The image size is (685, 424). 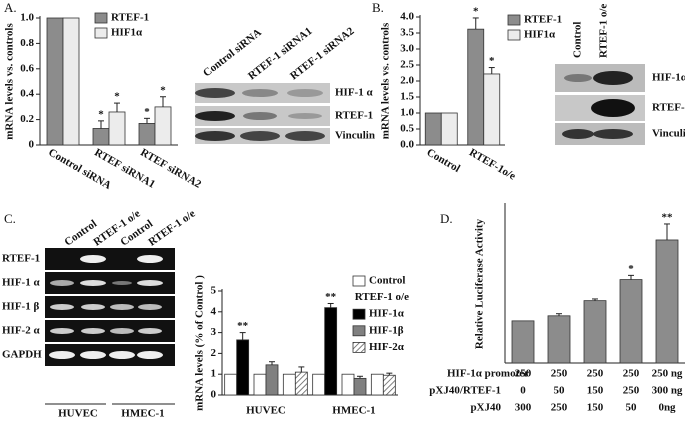 What do you see at coordinates (22, 355) in the screenshot?
I see `row-label: GAPDH` at bounding box center [22, 355].